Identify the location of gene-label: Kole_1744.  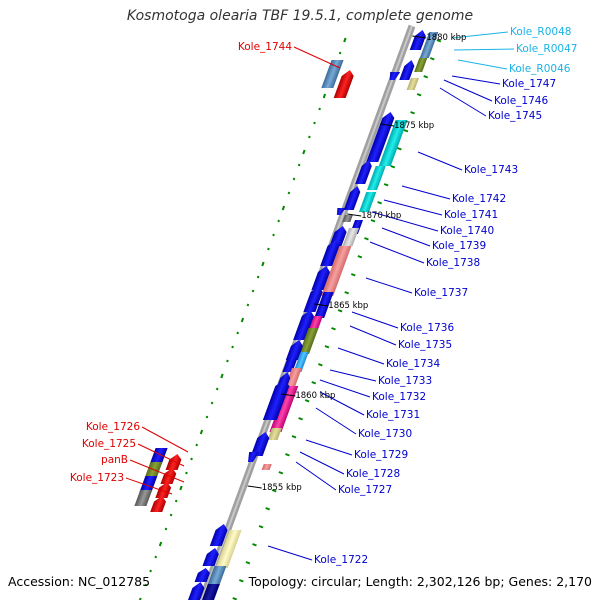
(265, 47).